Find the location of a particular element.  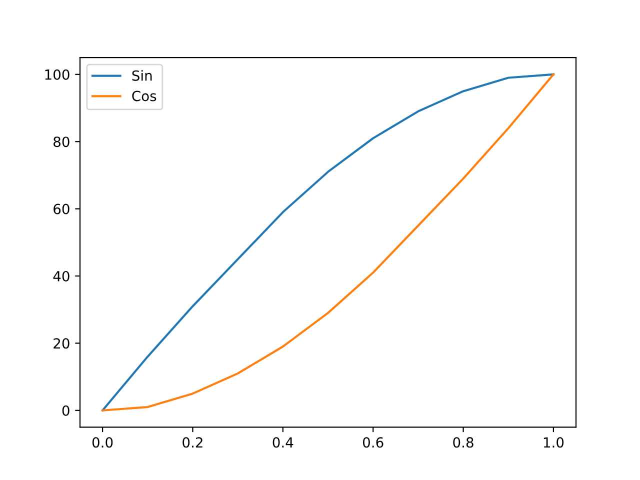

y-tick-label: 100 is located at coordinates (57, 74).